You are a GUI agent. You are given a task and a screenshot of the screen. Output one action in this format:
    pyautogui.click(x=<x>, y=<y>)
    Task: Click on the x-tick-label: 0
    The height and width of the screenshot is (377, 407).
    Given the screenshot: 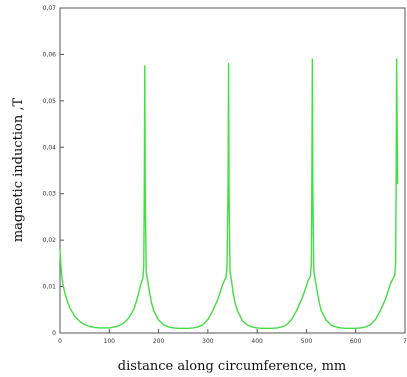 What is the action you would take?
    pyautogui.click(x=60, y=341)
    